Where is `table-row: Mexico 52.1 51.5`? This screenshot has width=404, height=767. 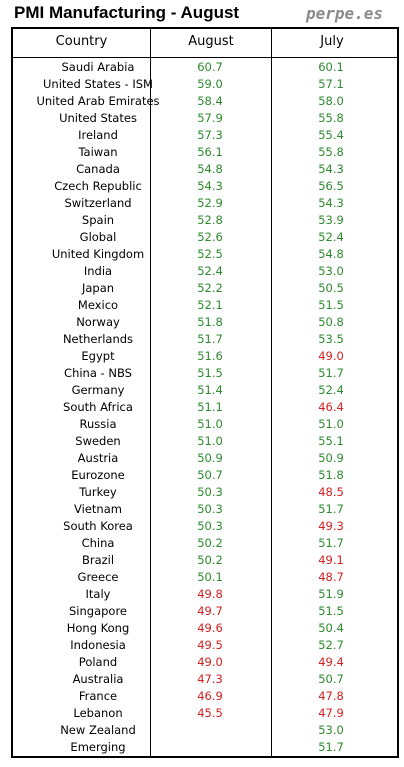 table-row: Mexico 52.1 51.5 is located at coordinates (205, 305).